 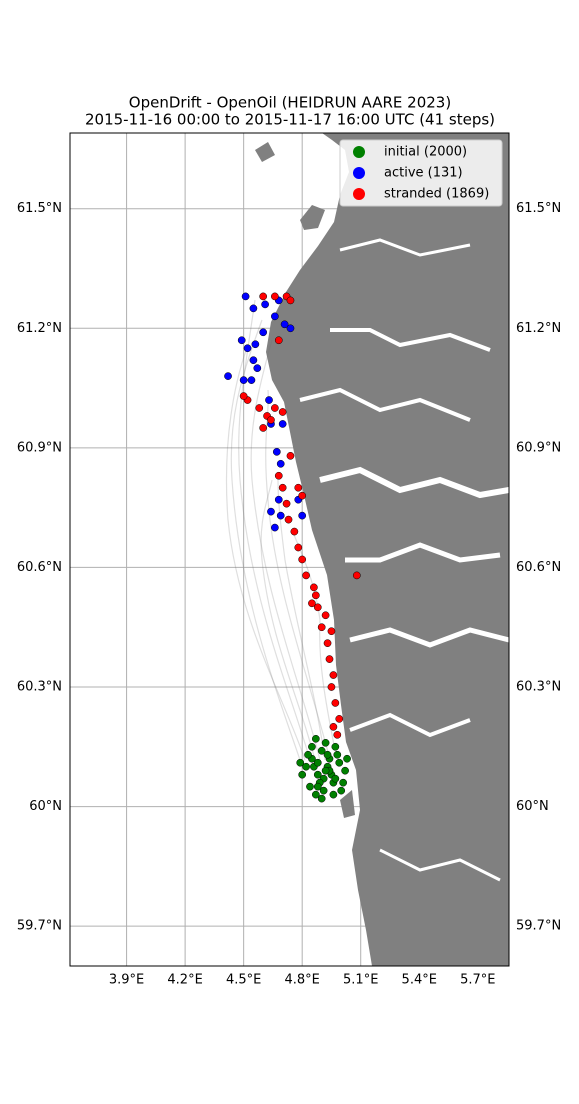 What do you see at coordinates (359, 173) in the screenshot?
I see `legend-marker` at bounding box center [359, 173].